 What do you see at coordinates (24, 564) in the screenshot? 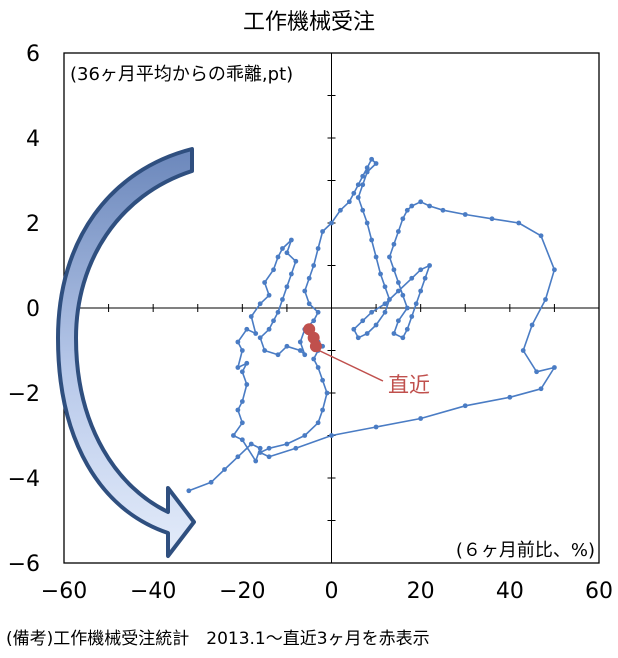
I see `y-tick-label: −6` at bounding box center [24, 564].